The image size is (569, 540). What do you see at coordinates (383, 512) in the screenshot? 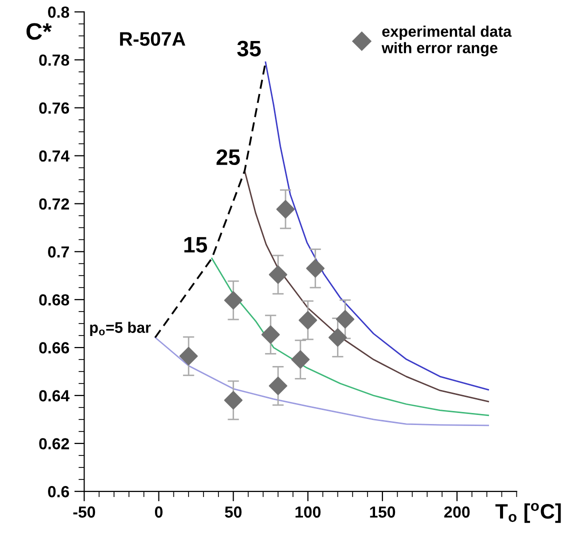
I see `x-tick-label: 150` at bounding box center [383, 512].